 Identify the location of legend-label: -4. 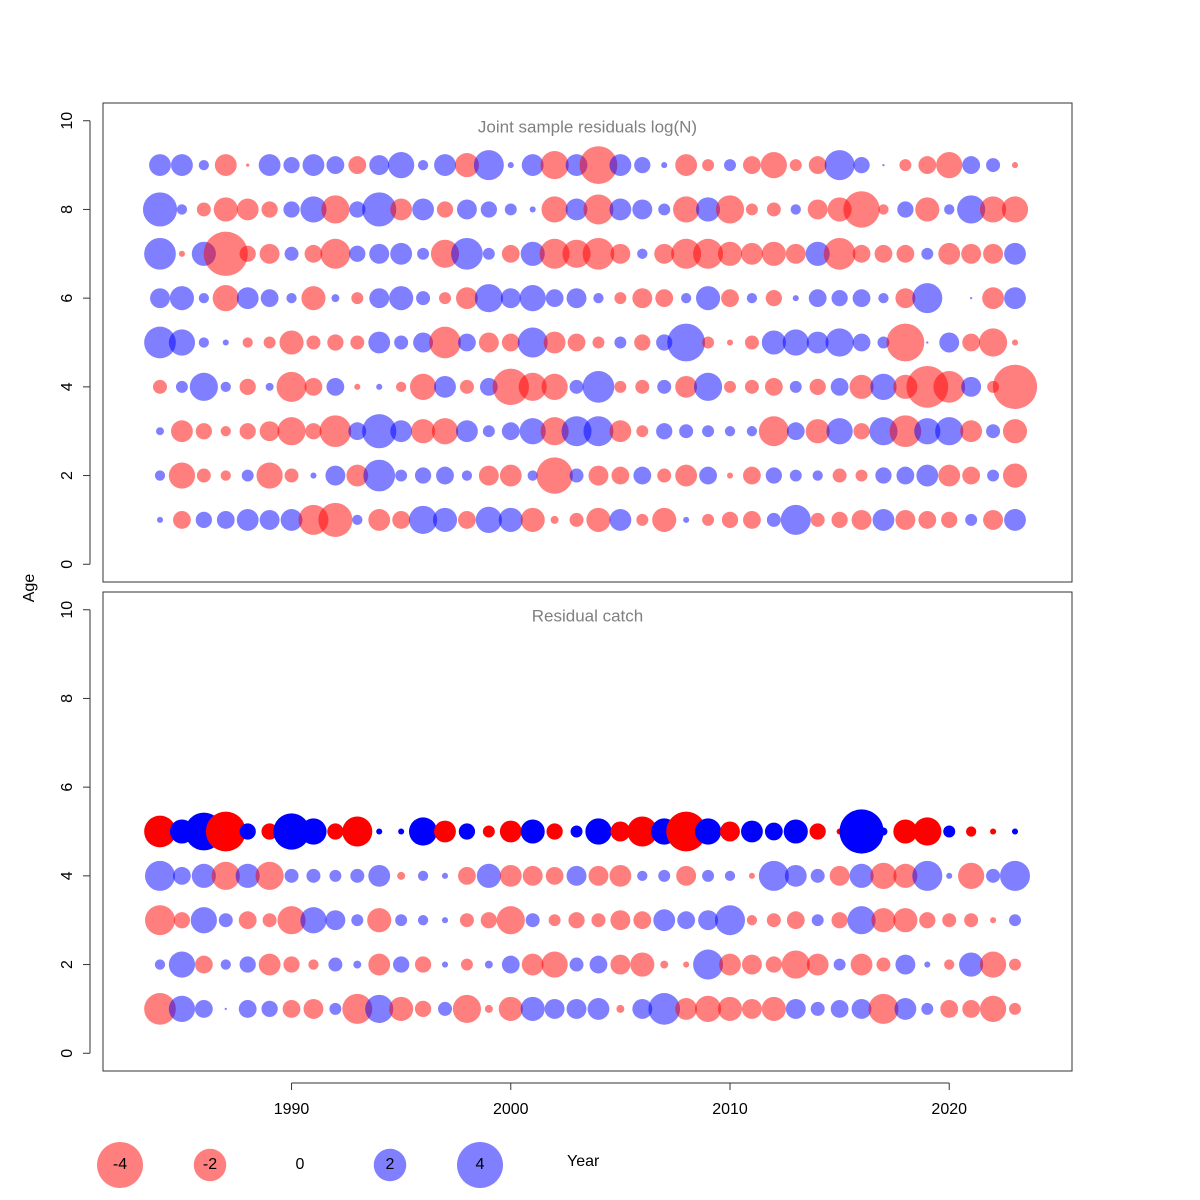
(120, 1164).